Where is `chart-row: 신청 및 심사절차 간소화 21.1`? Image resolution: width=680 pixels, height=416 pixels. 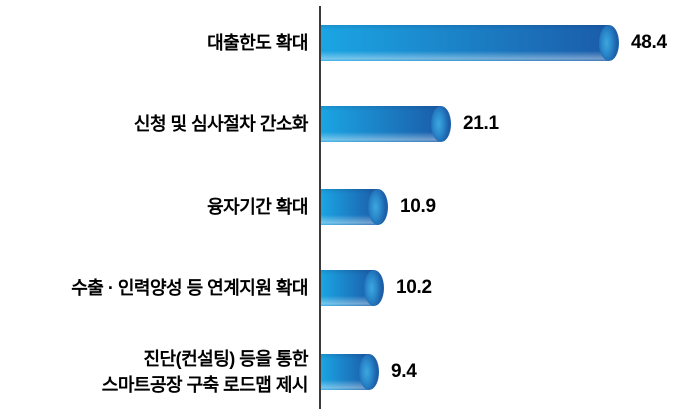 chart-row: 신청 및 심사절차 간소화 21.1 is located at coordinates (340, 124).